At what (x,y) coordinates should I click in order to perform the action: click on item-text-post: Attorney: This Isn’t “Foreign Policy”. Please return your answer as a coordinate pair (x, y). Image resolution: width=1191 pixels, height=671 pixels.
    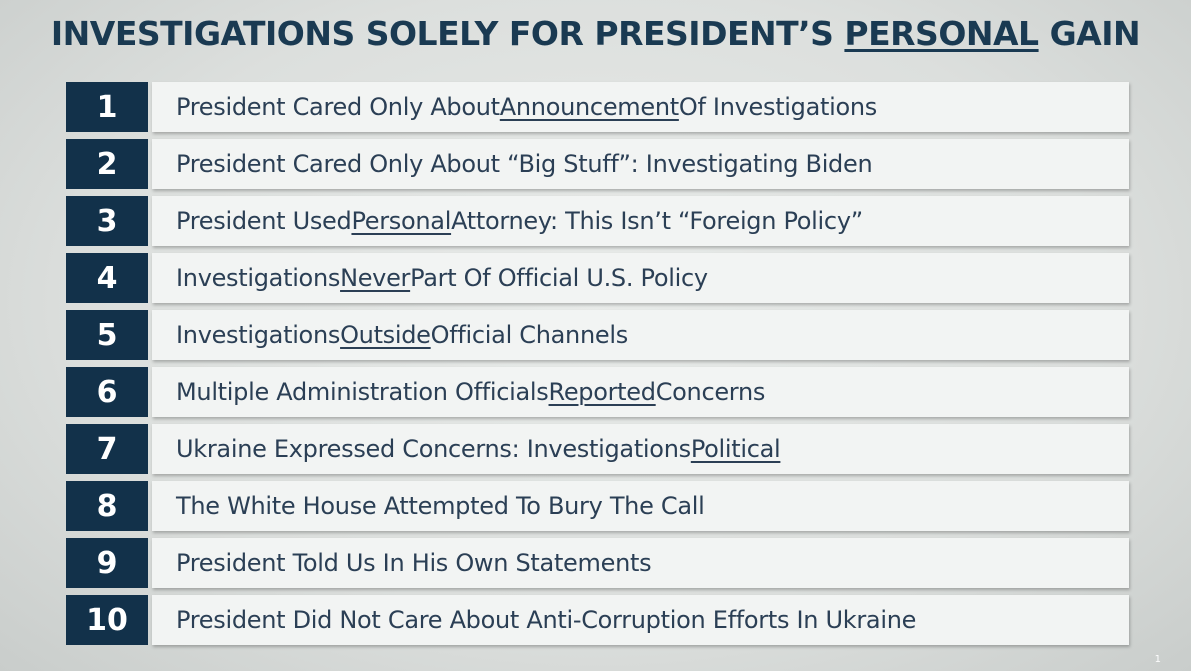
    Looking at the image, I should click on (657, 221).